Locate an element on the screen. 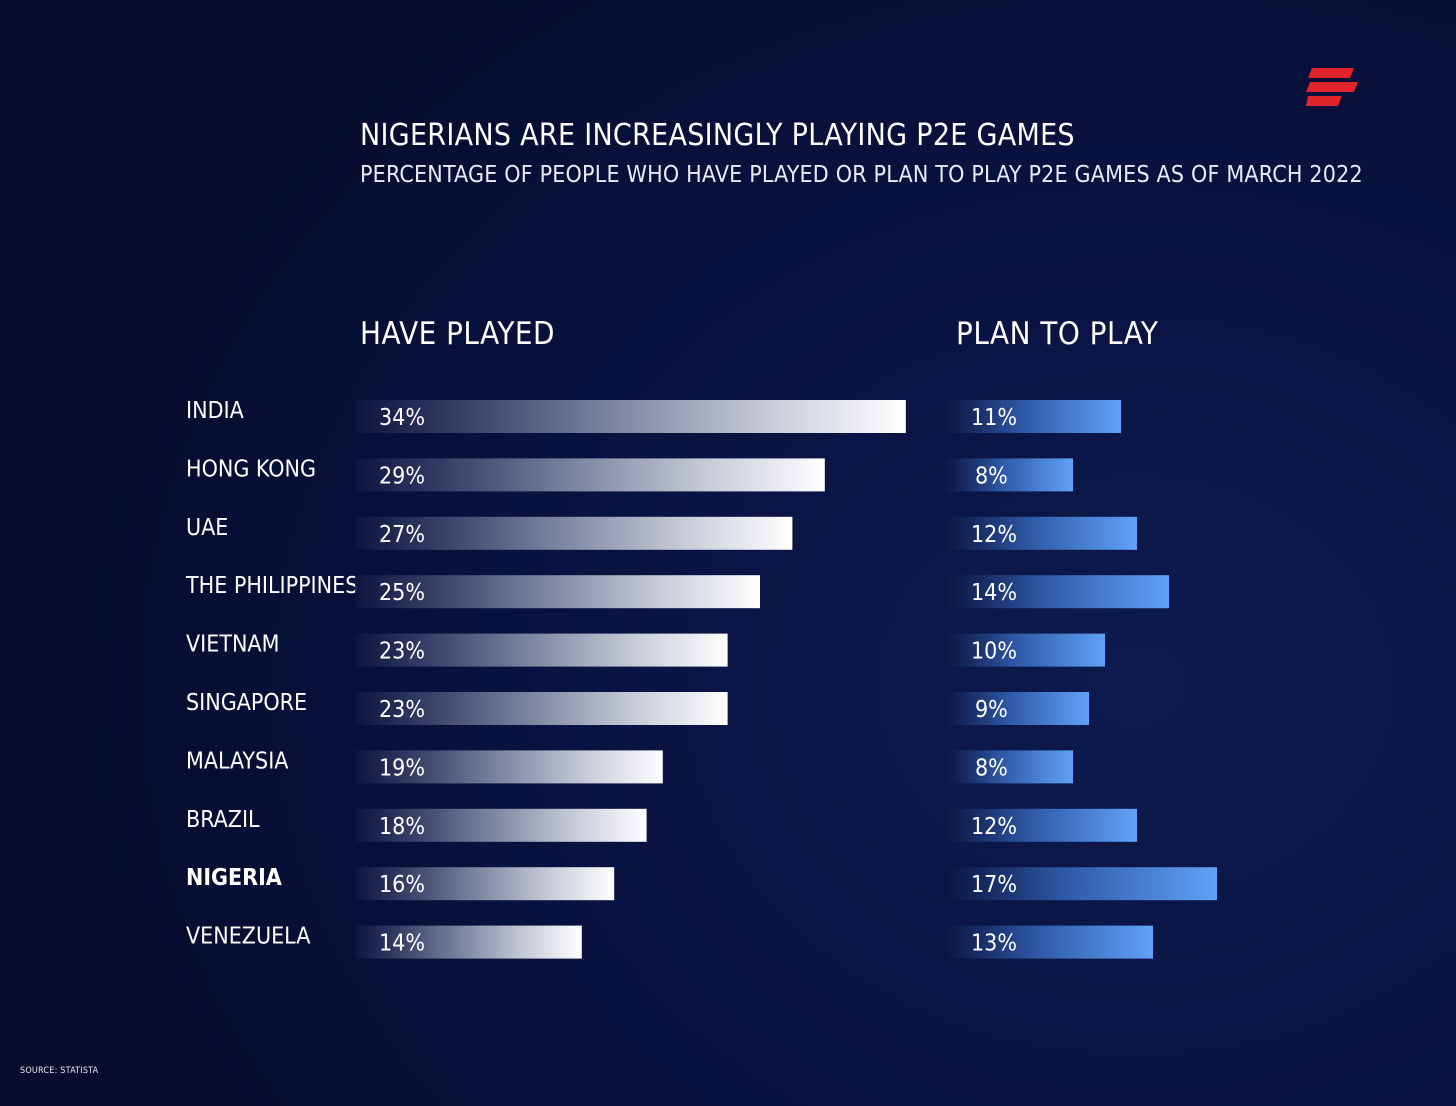 The width and height of the screenshot is (1456, 1106). bar-plan-to-play-vietnam is located at coordinates (1025, 650).